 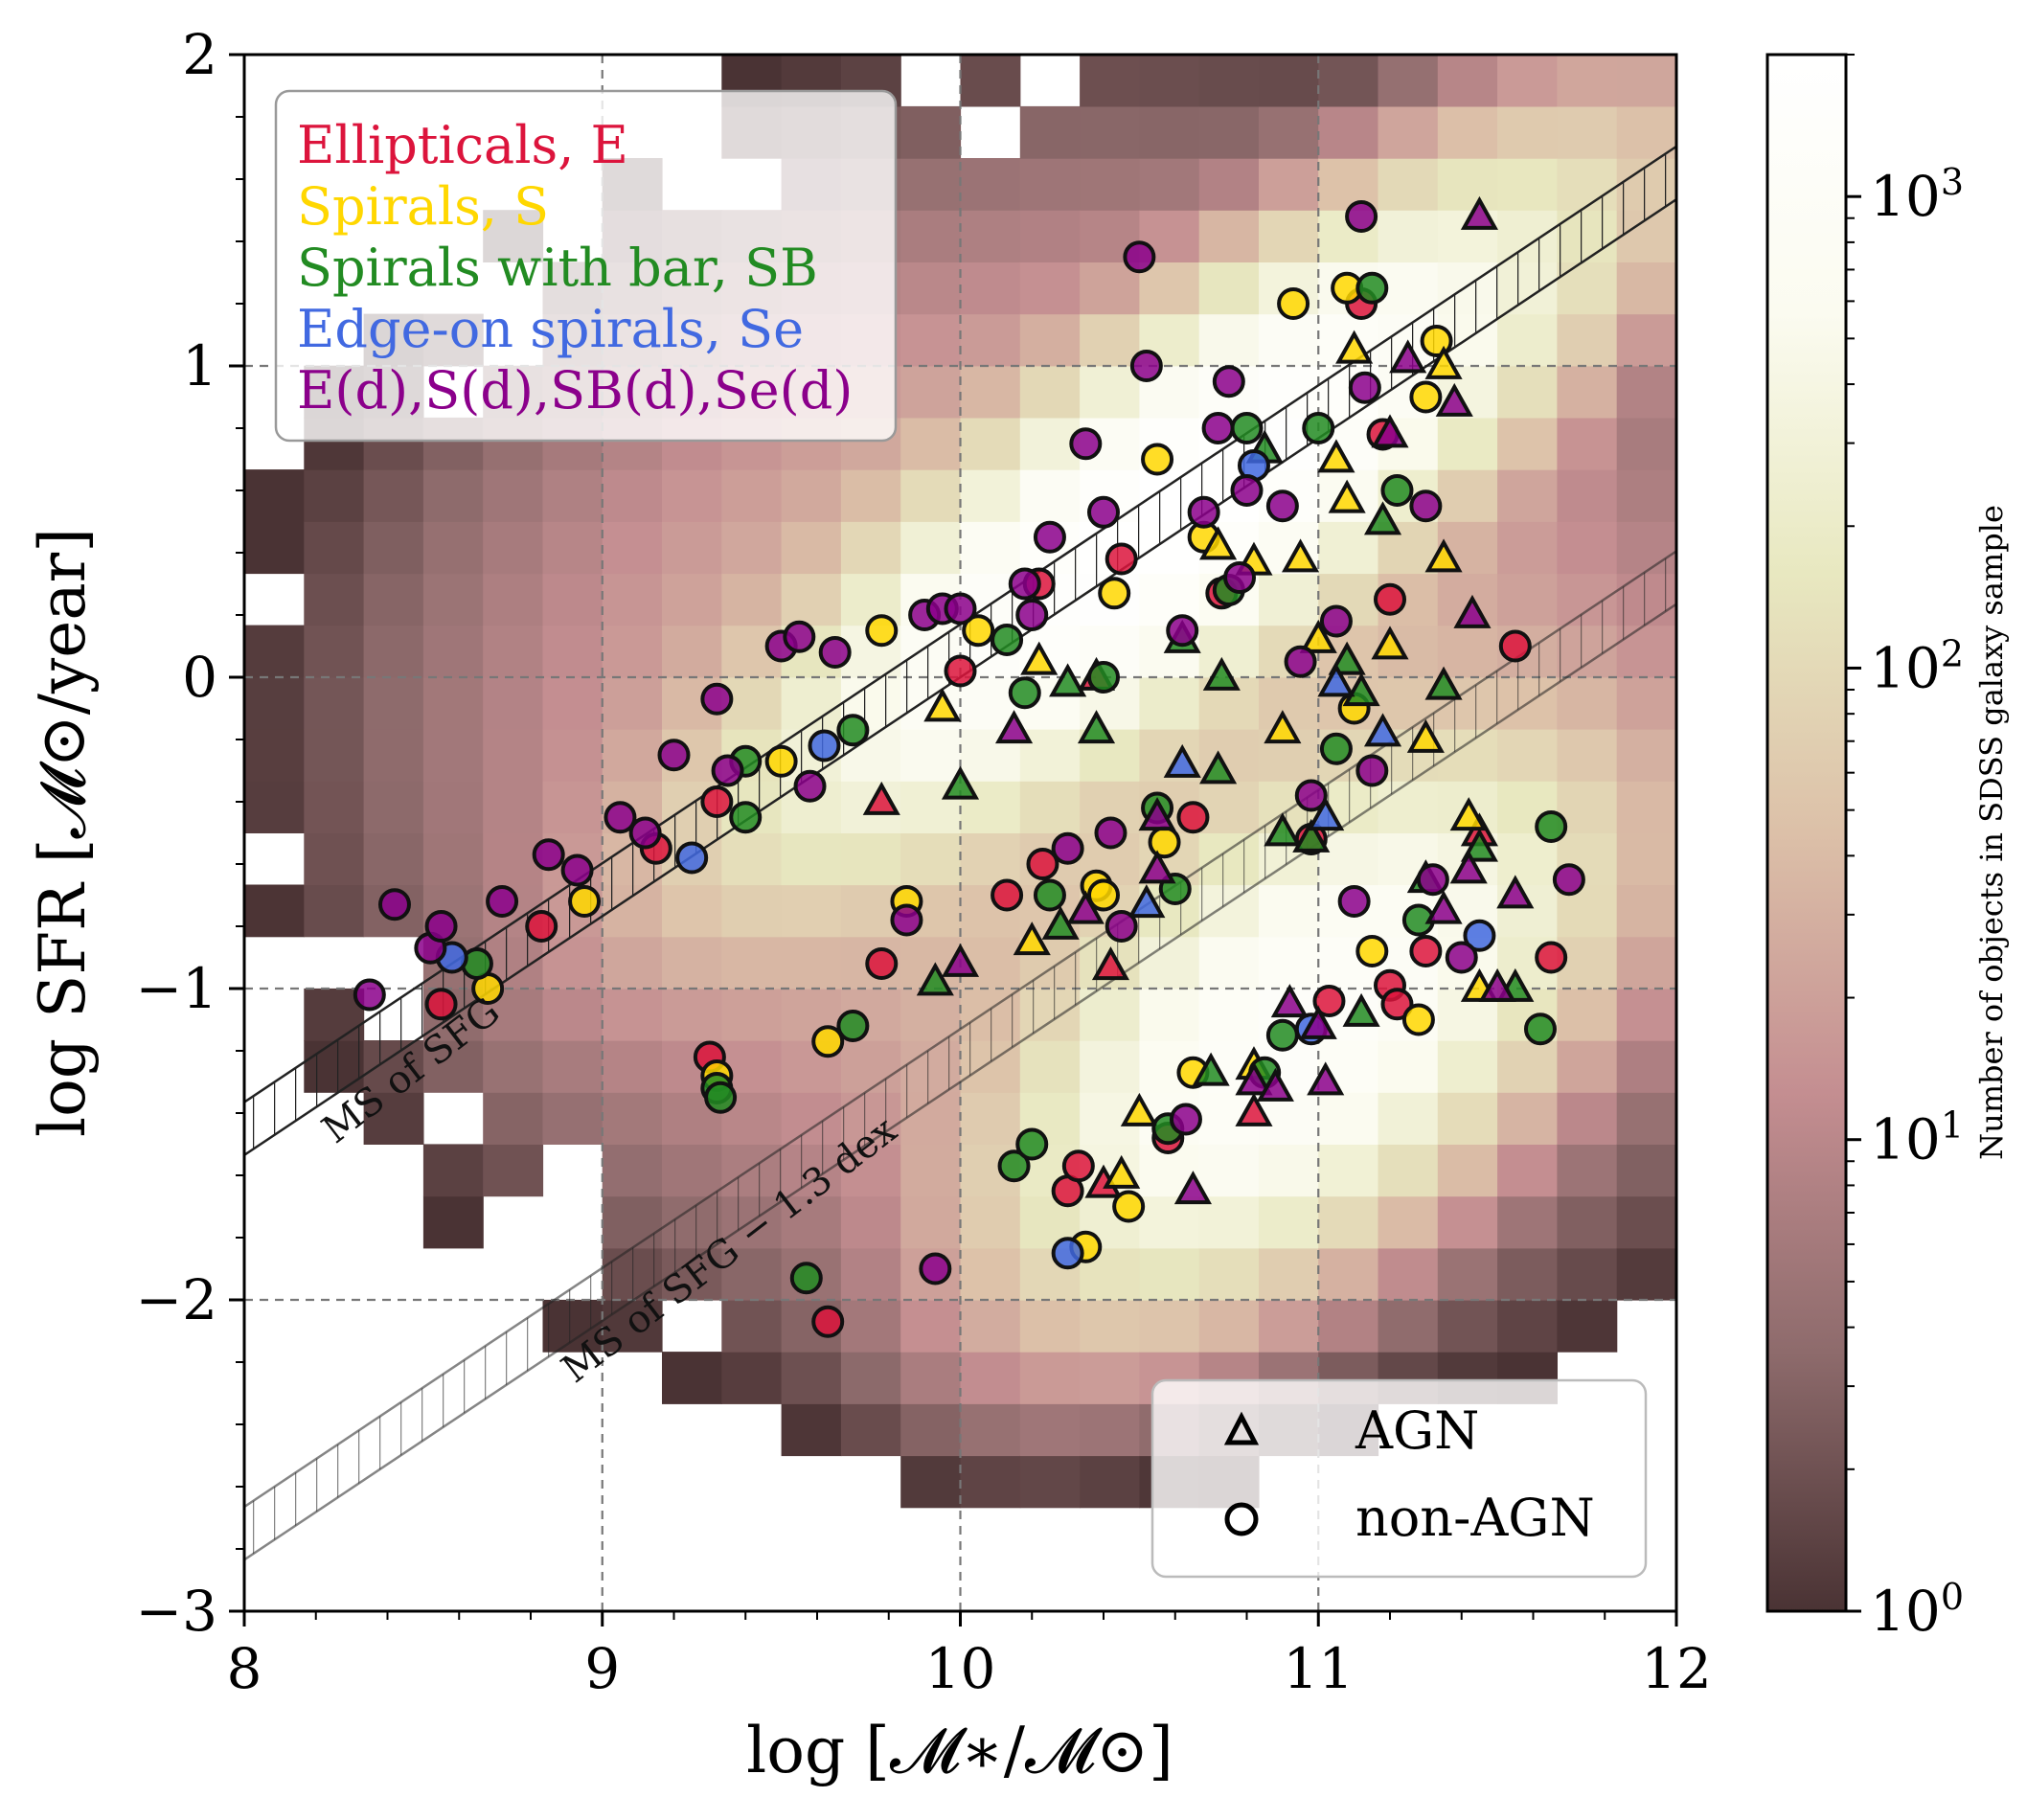 I want to click on y-tick-label: 1, so click(x=199, y=365).